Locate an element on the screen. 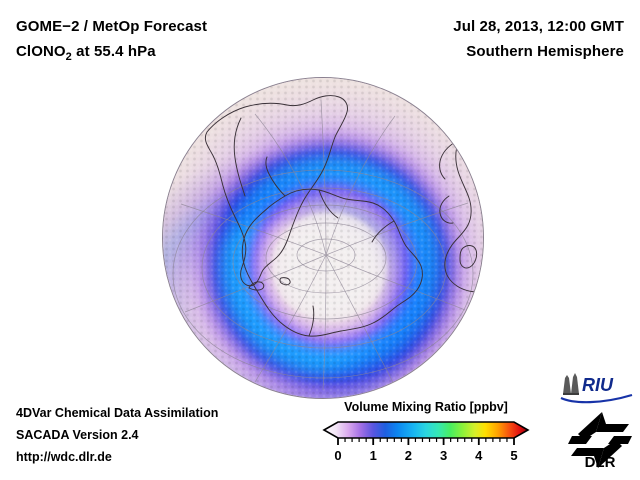  region-label: Southern Hemisphere is located at coordinates (545, 51).